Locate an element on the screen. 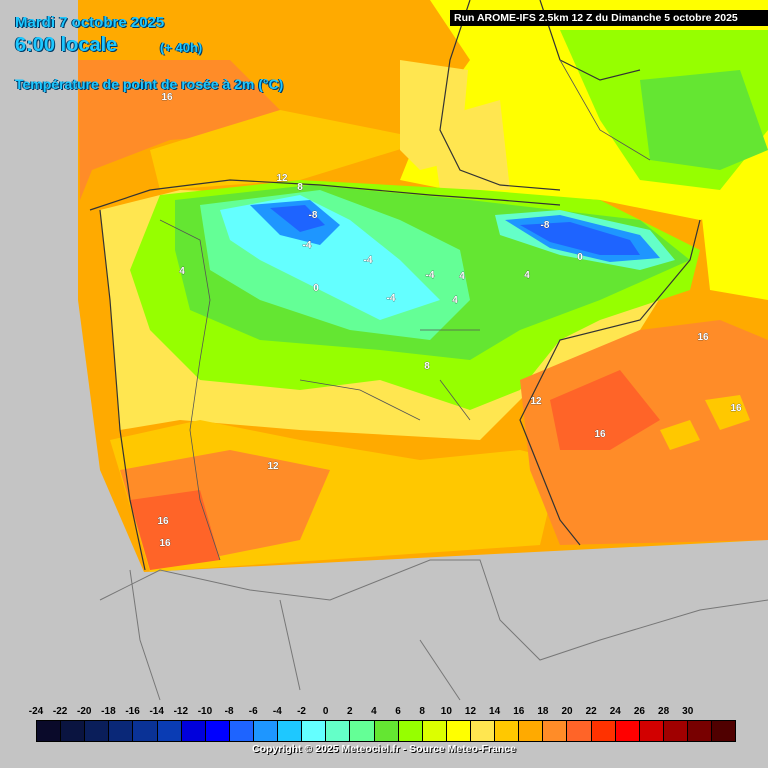  bay-yellow is located at coordinates (470, 145).